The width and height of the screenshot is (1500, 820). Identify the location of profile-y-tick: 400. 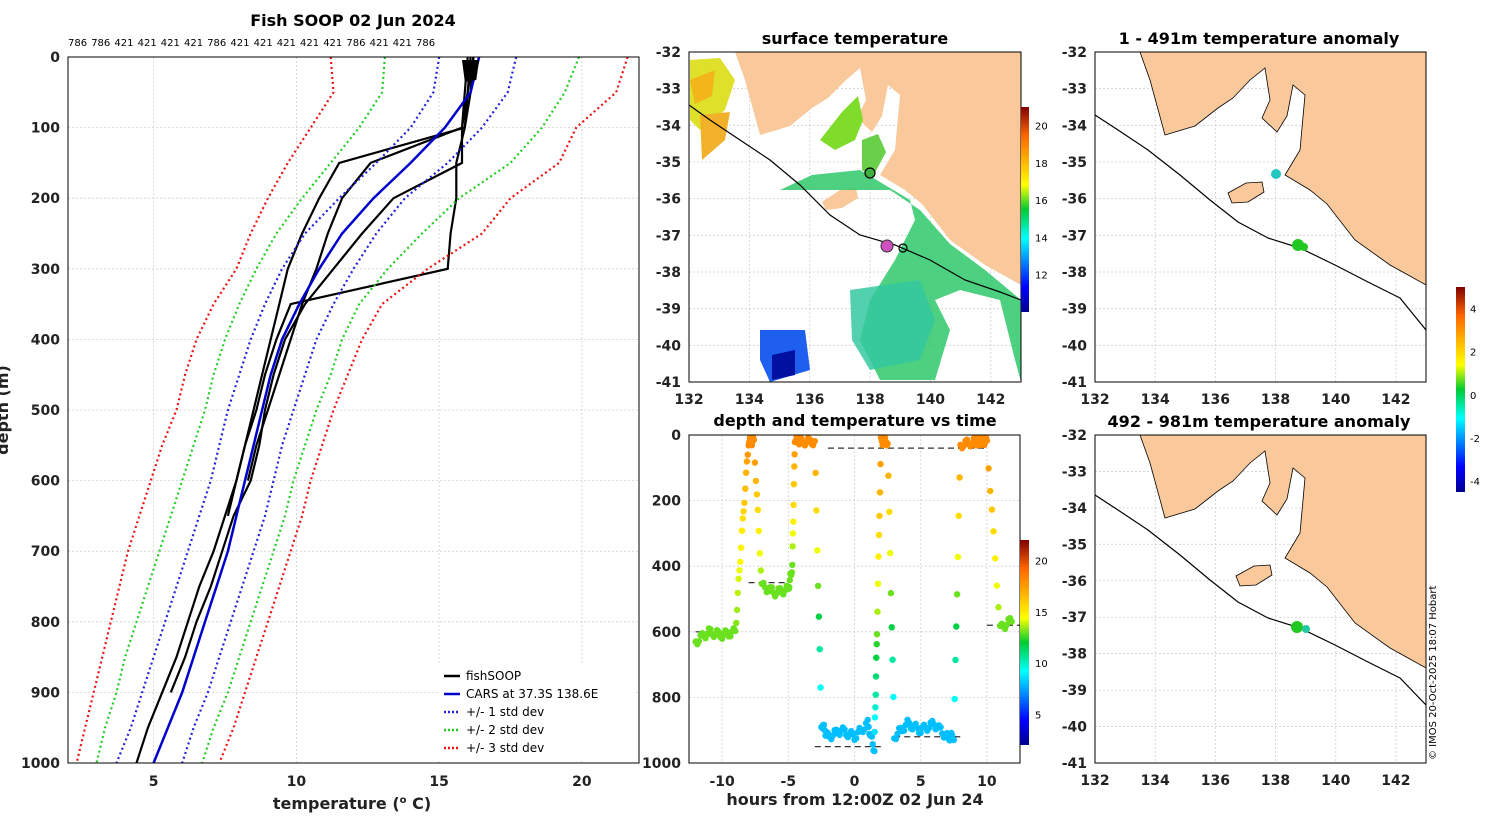
(45, 340).